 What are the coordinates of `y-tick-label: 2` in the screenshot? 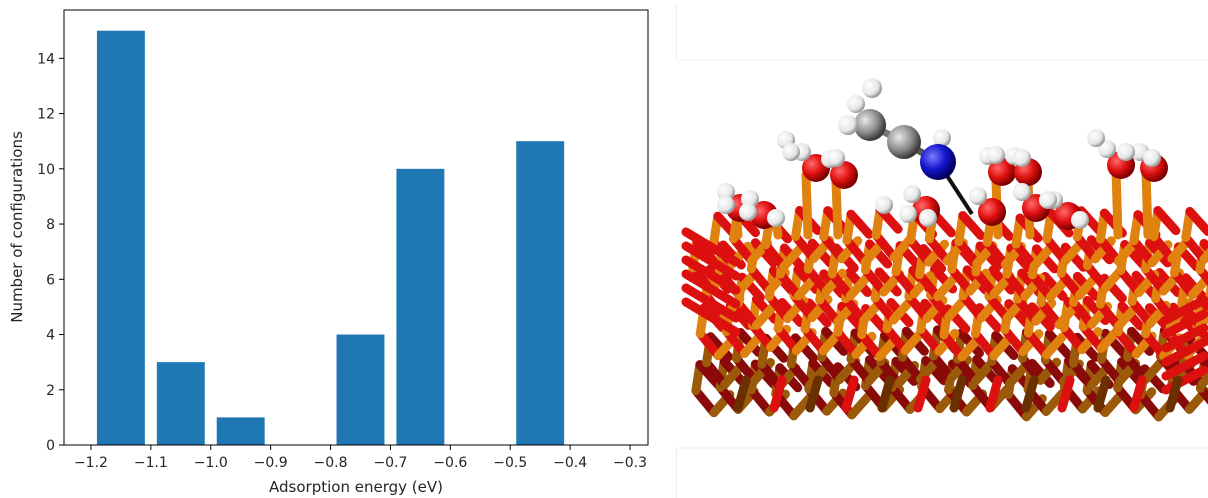 It's located at (50, 391).